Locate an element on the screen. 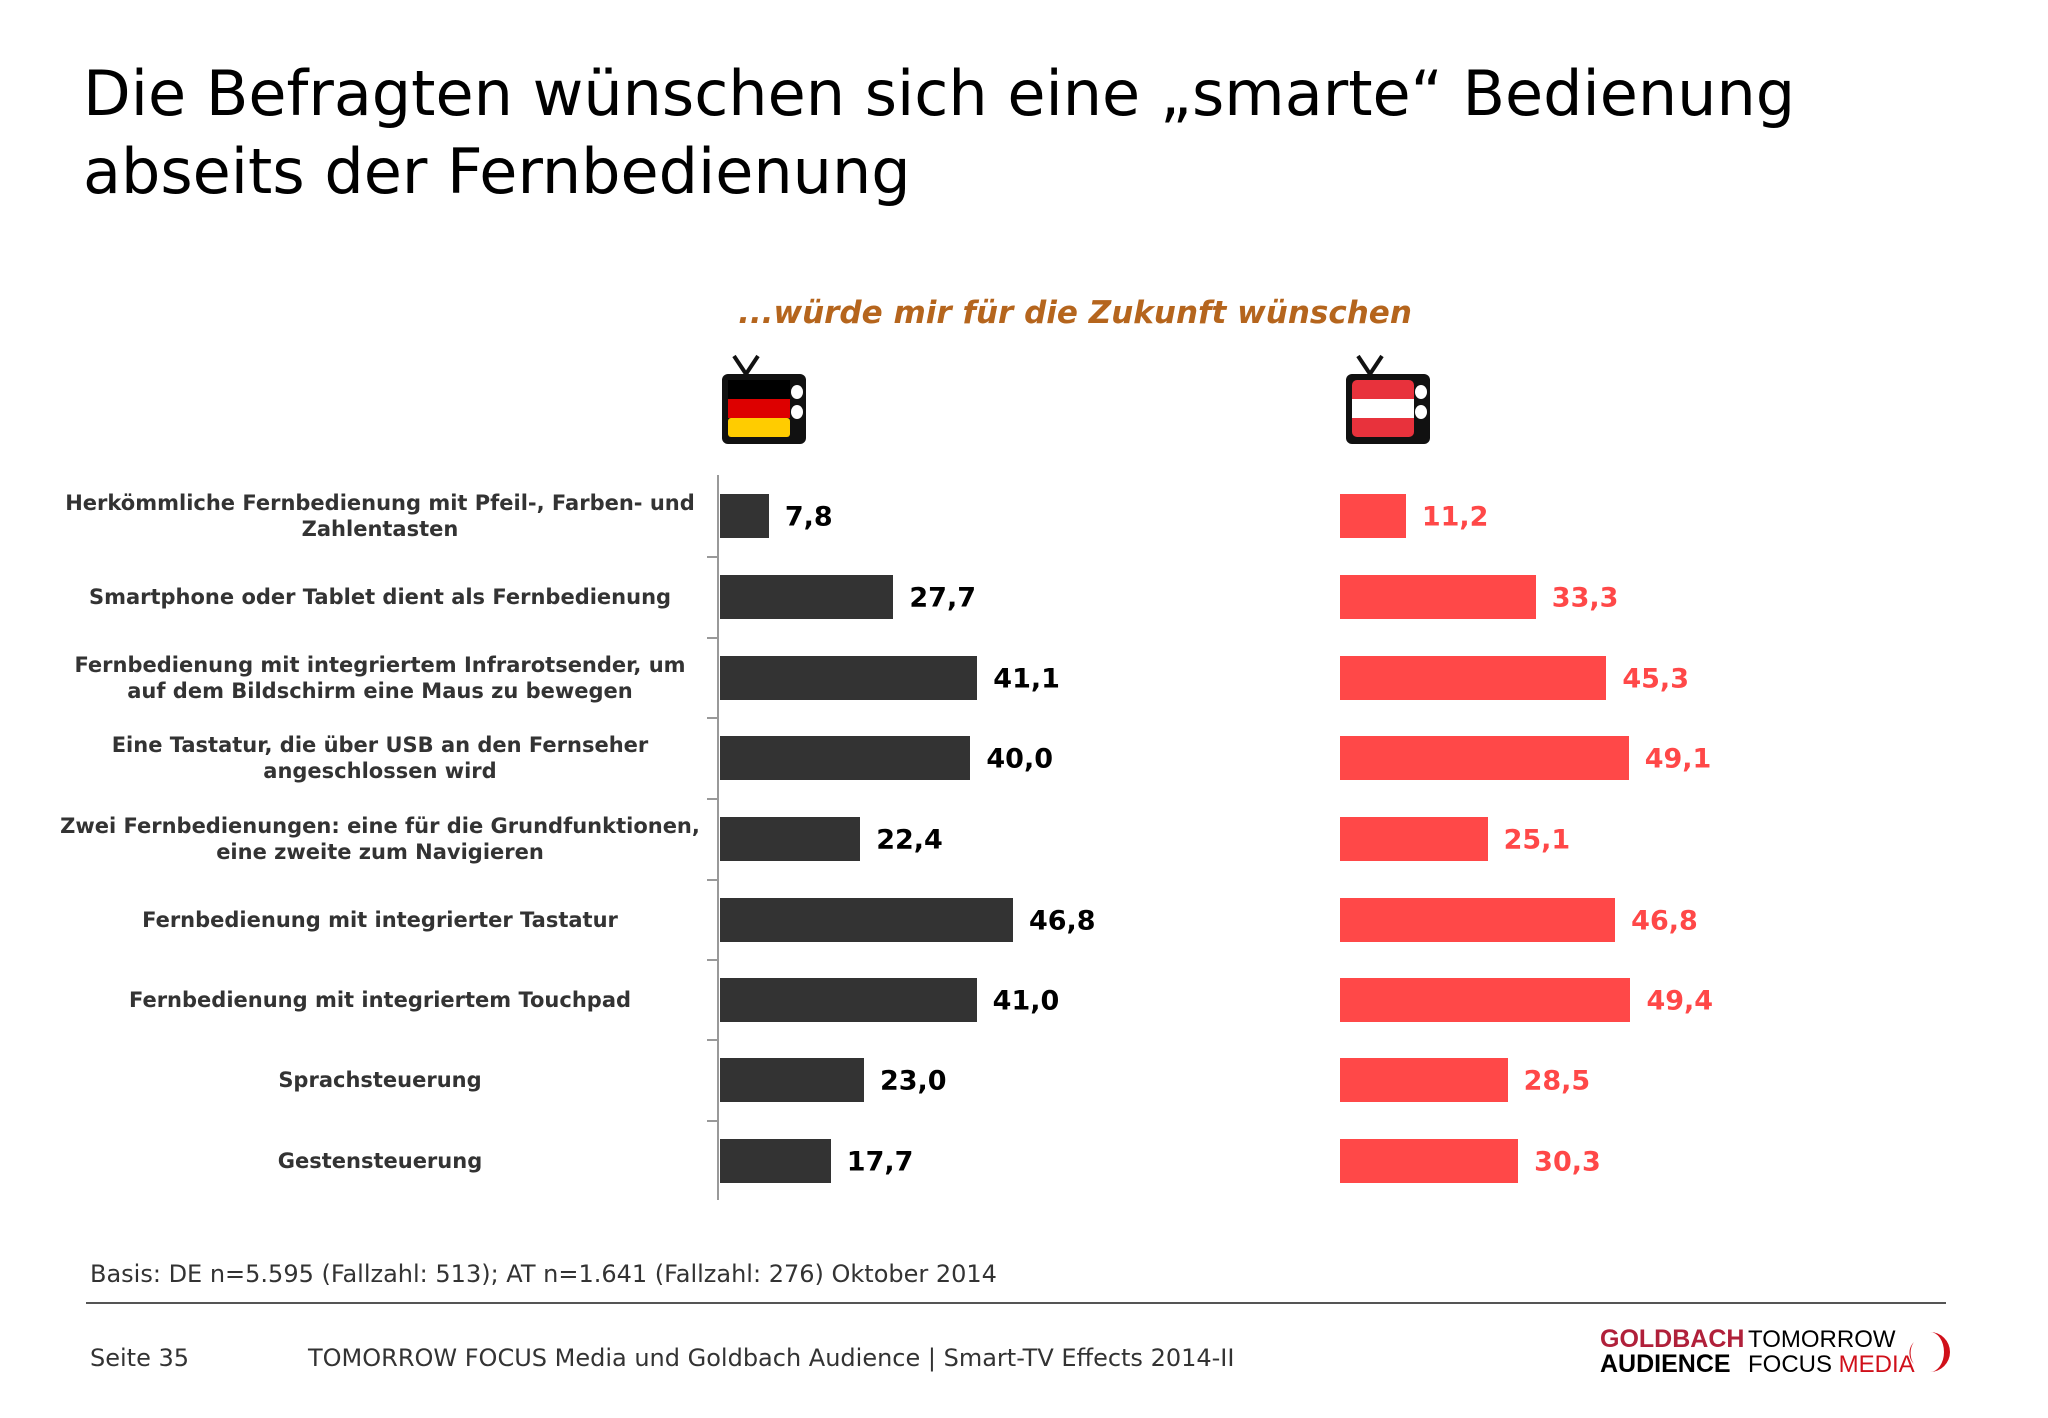 This screenshot has height=1418, width=2048. data-label-austria: 46,8 is located at coordinates (1664, 921).